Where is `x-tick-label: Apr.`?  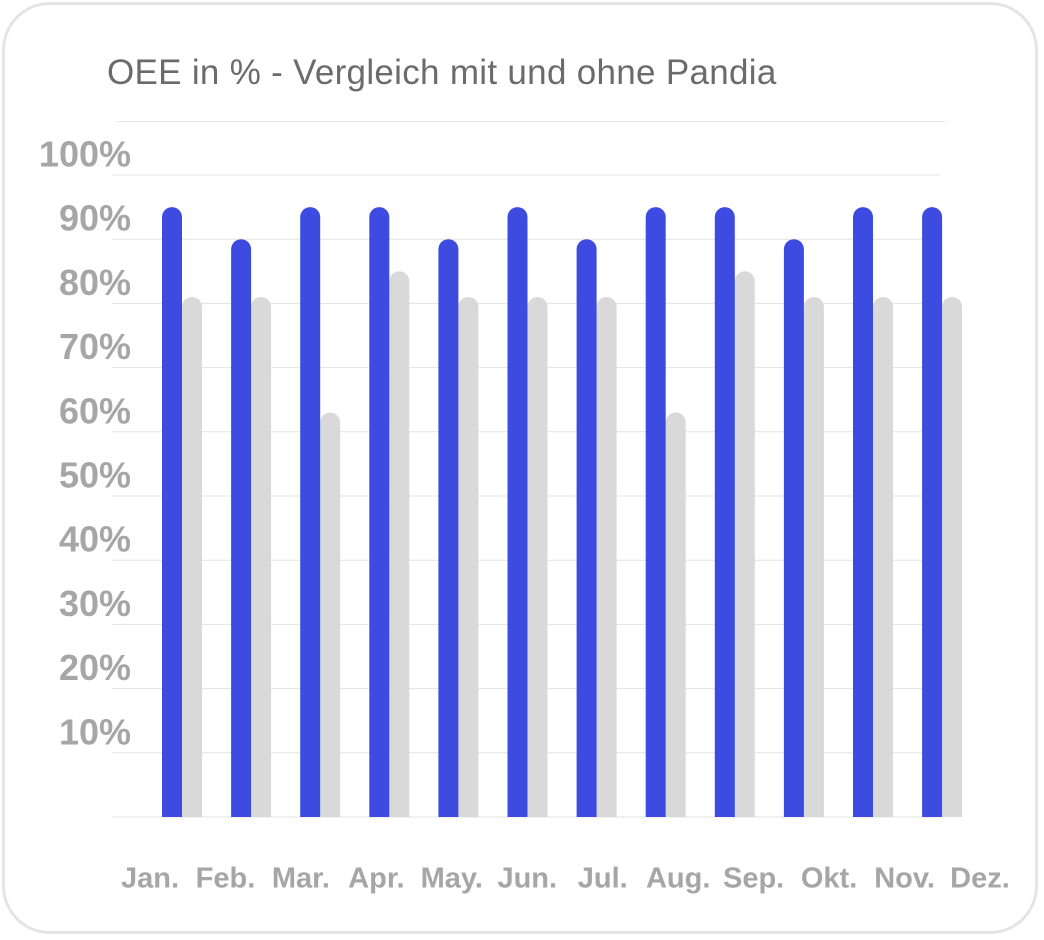 x-tick-label: Apr. is located at coordinates (376, 879).